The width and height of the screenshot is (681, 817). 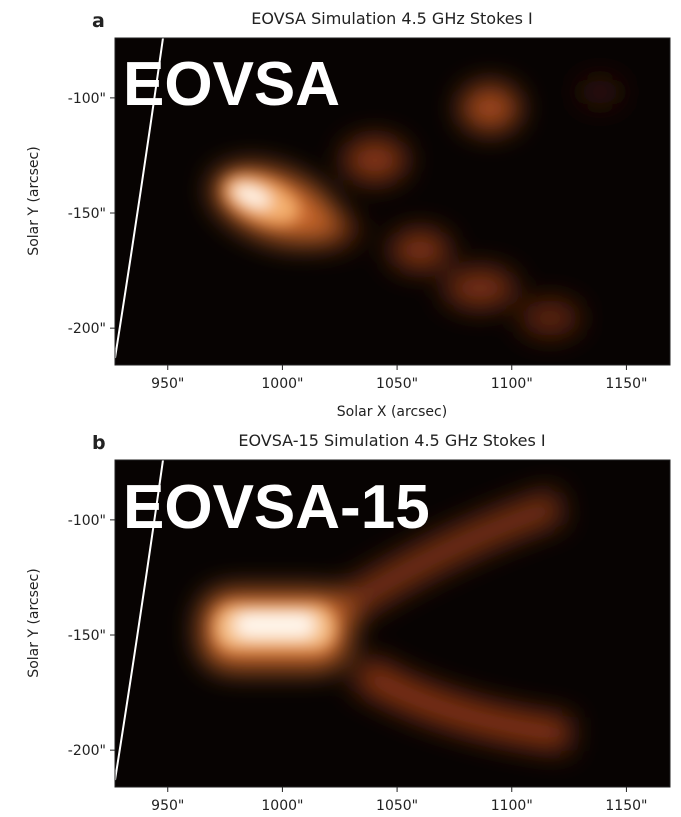 What do you see at coordinates (391, 440) in the screenshot?
I see `chart-title: EOVSA-15 Simulation 4.5 GHz Stokes I` at bounding box center [391, 440].